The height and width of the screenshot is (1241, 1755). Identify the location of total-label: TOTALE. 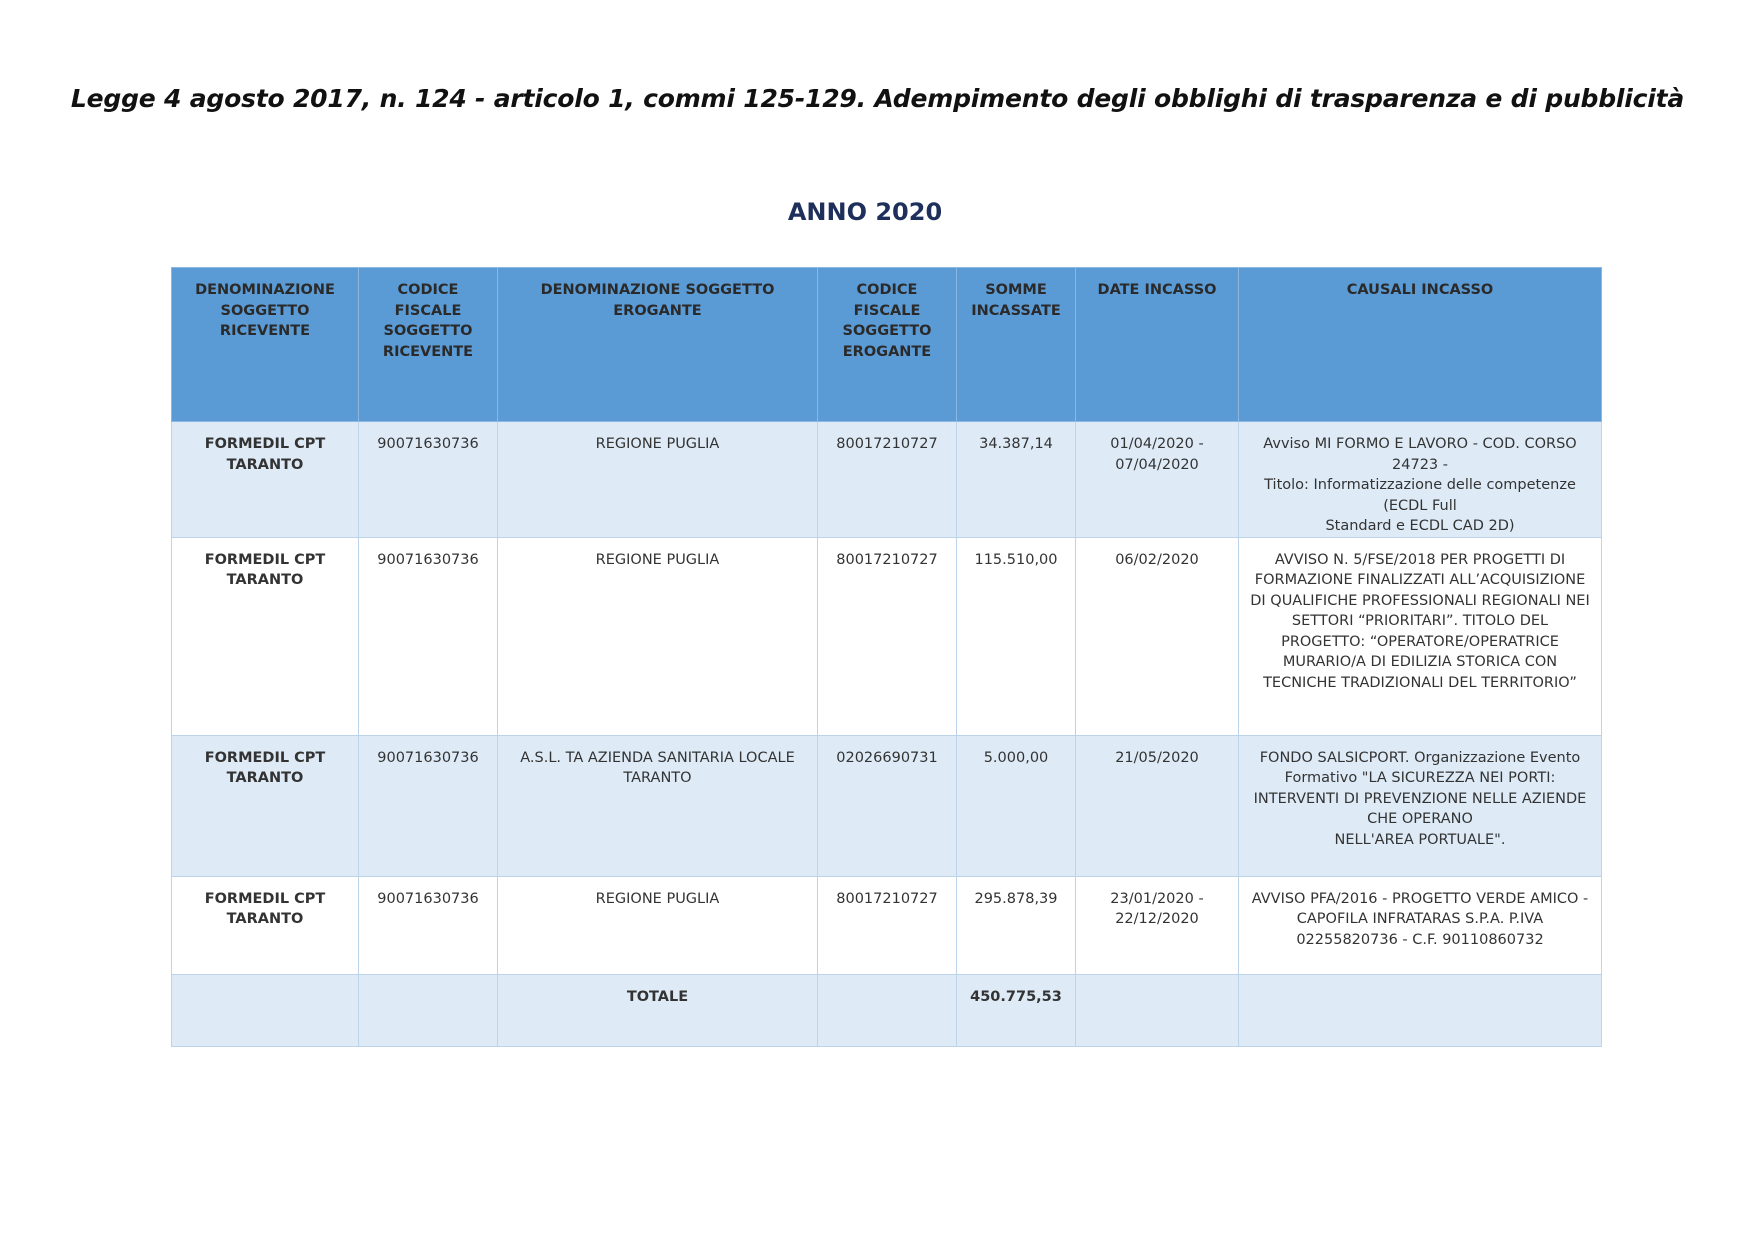
(657, 1010).